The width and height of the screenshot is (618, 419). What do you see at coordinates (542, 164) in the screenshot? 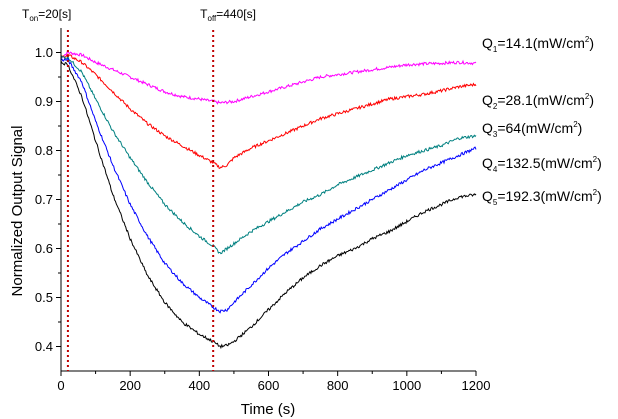
I see `series-label-4: Q4=132.5(mW/cm2)` at bounding box center [542, 164].